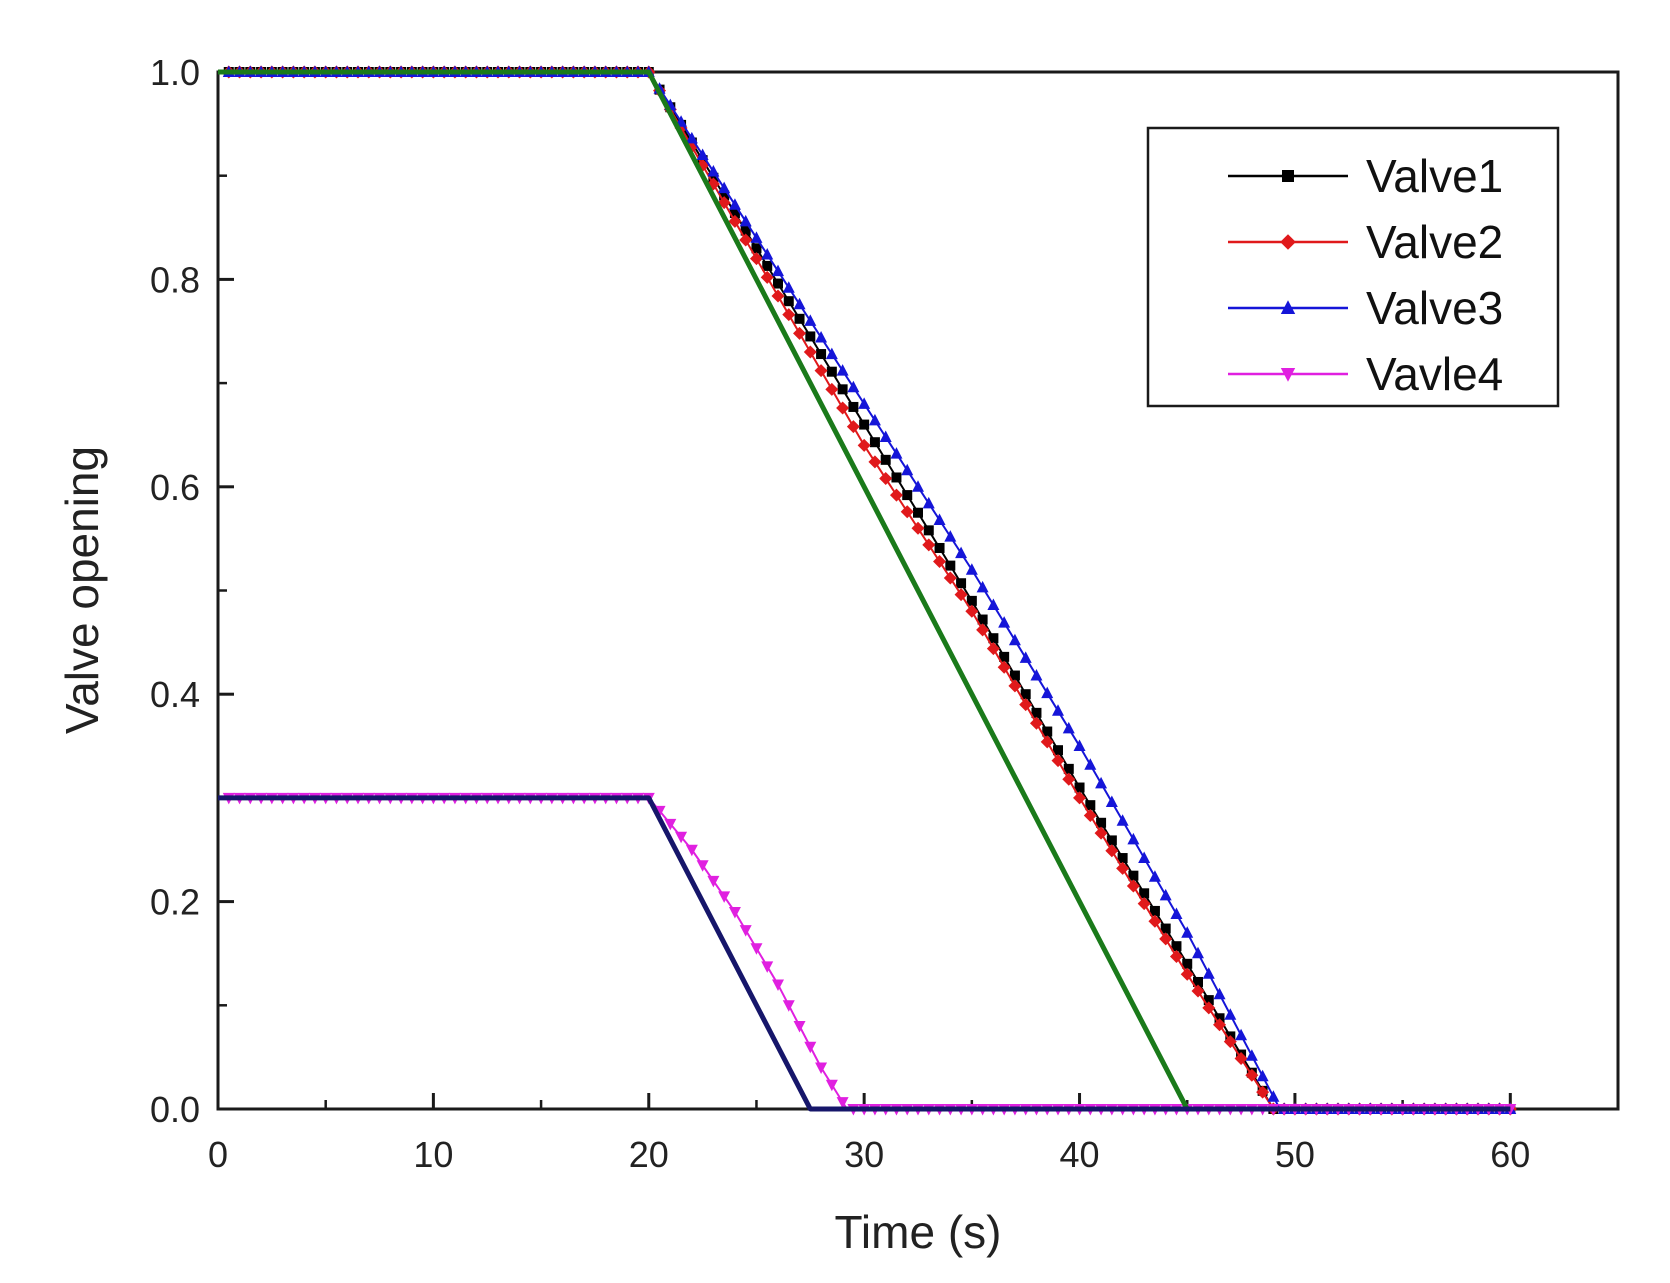 This screenshot has height=1283, width=1670. Describe the element at coordinates (175, 72) in the screenshot. I see `y-tick-label: 1.0` at that location.